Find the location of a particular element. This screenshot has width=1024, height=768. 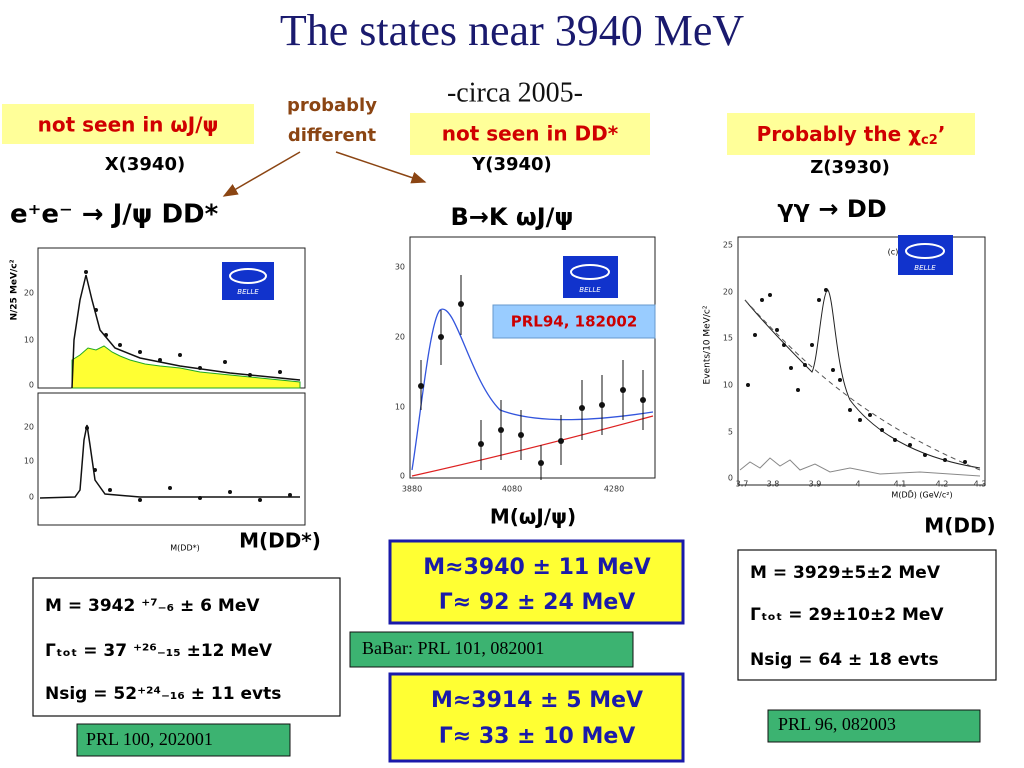

result: M≈3914 ± 5 MeV is located at coordinates (537, 700).